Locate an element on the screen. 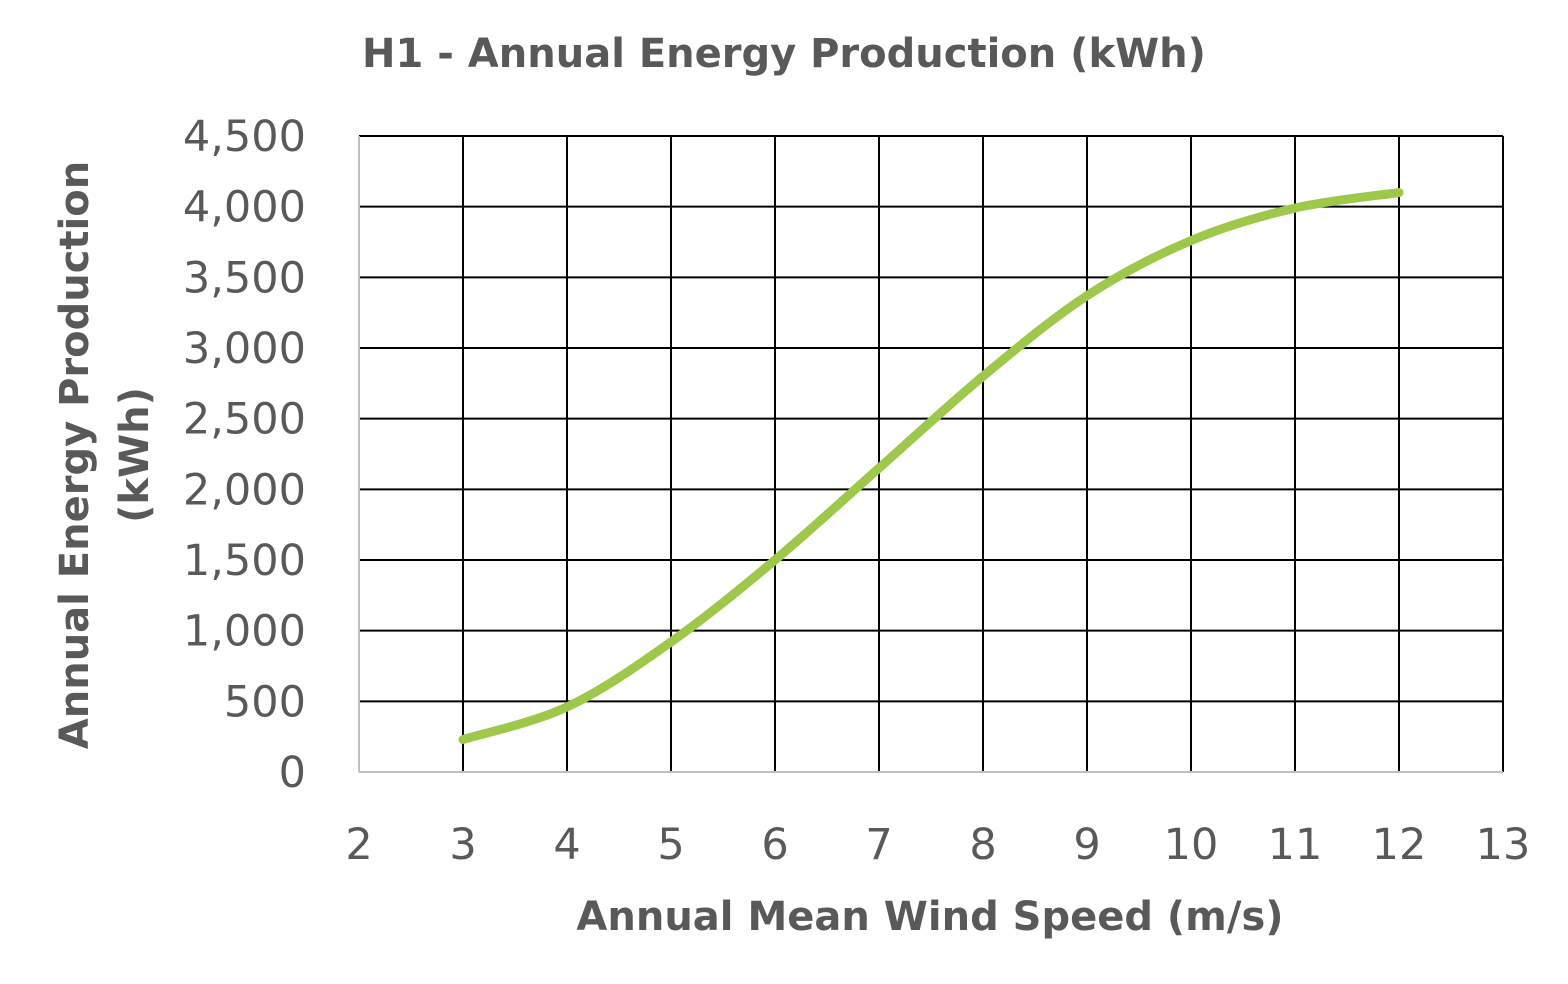  y-tick-label: 4,000 is located at coordinates (244, 208).